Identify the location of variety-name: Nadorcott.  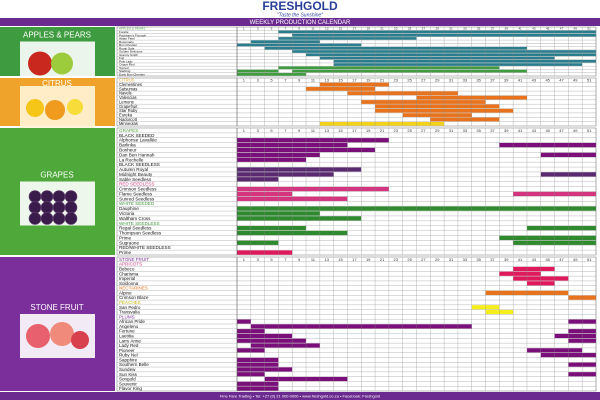
(128, 119).